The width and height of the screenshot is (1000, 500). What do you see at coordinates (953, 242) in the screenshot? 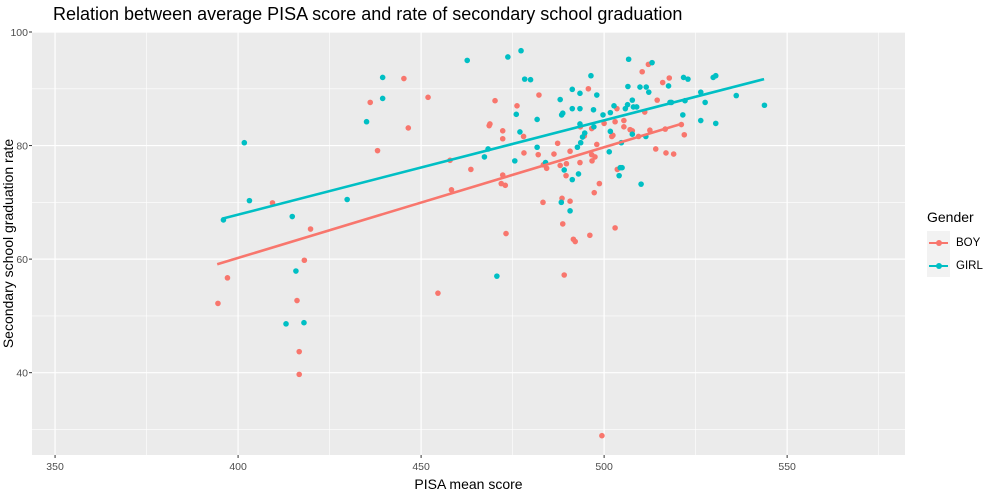
I see `legend-item-boy: BOY` at bounding box center [953, 242].